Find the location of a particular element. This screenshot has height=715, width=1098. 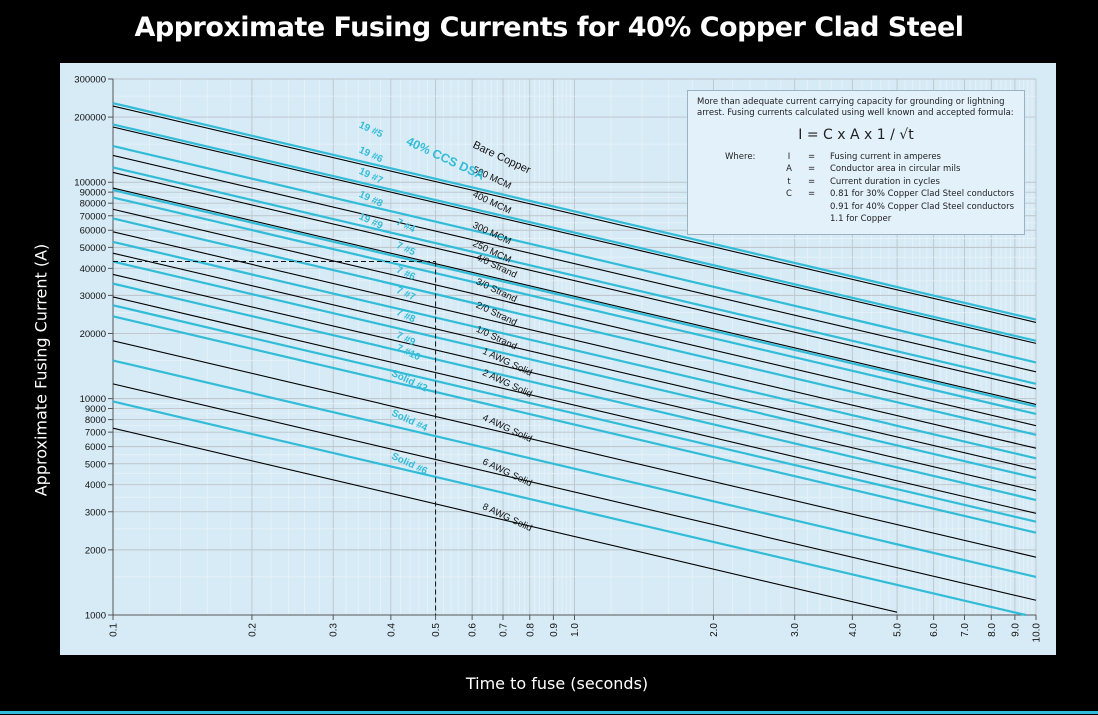

x-tick-label: 9.0 is located at coordinates (1015, 630).